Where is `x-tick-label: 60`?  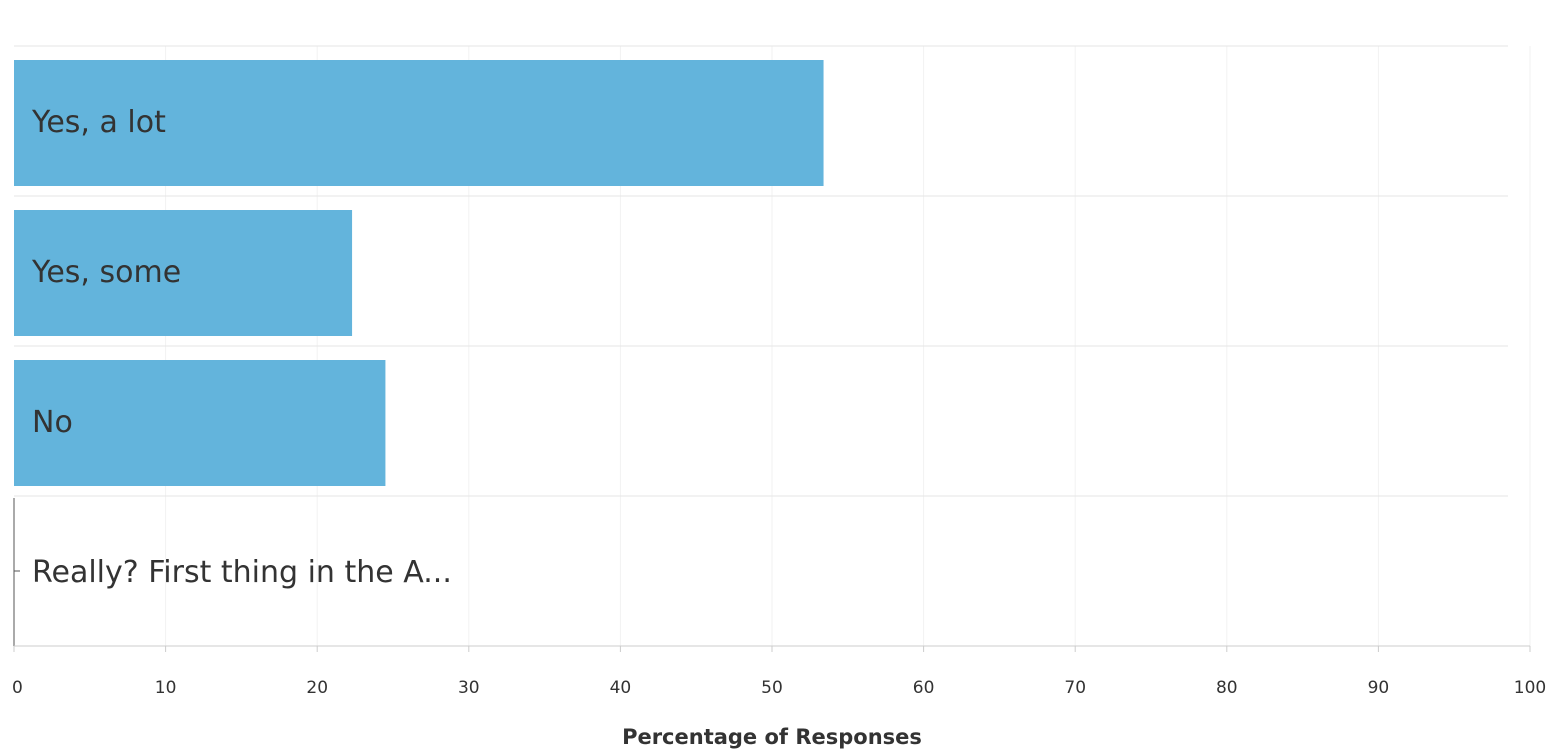
x-tick-label: 60 is located at coordinates (924, 688).